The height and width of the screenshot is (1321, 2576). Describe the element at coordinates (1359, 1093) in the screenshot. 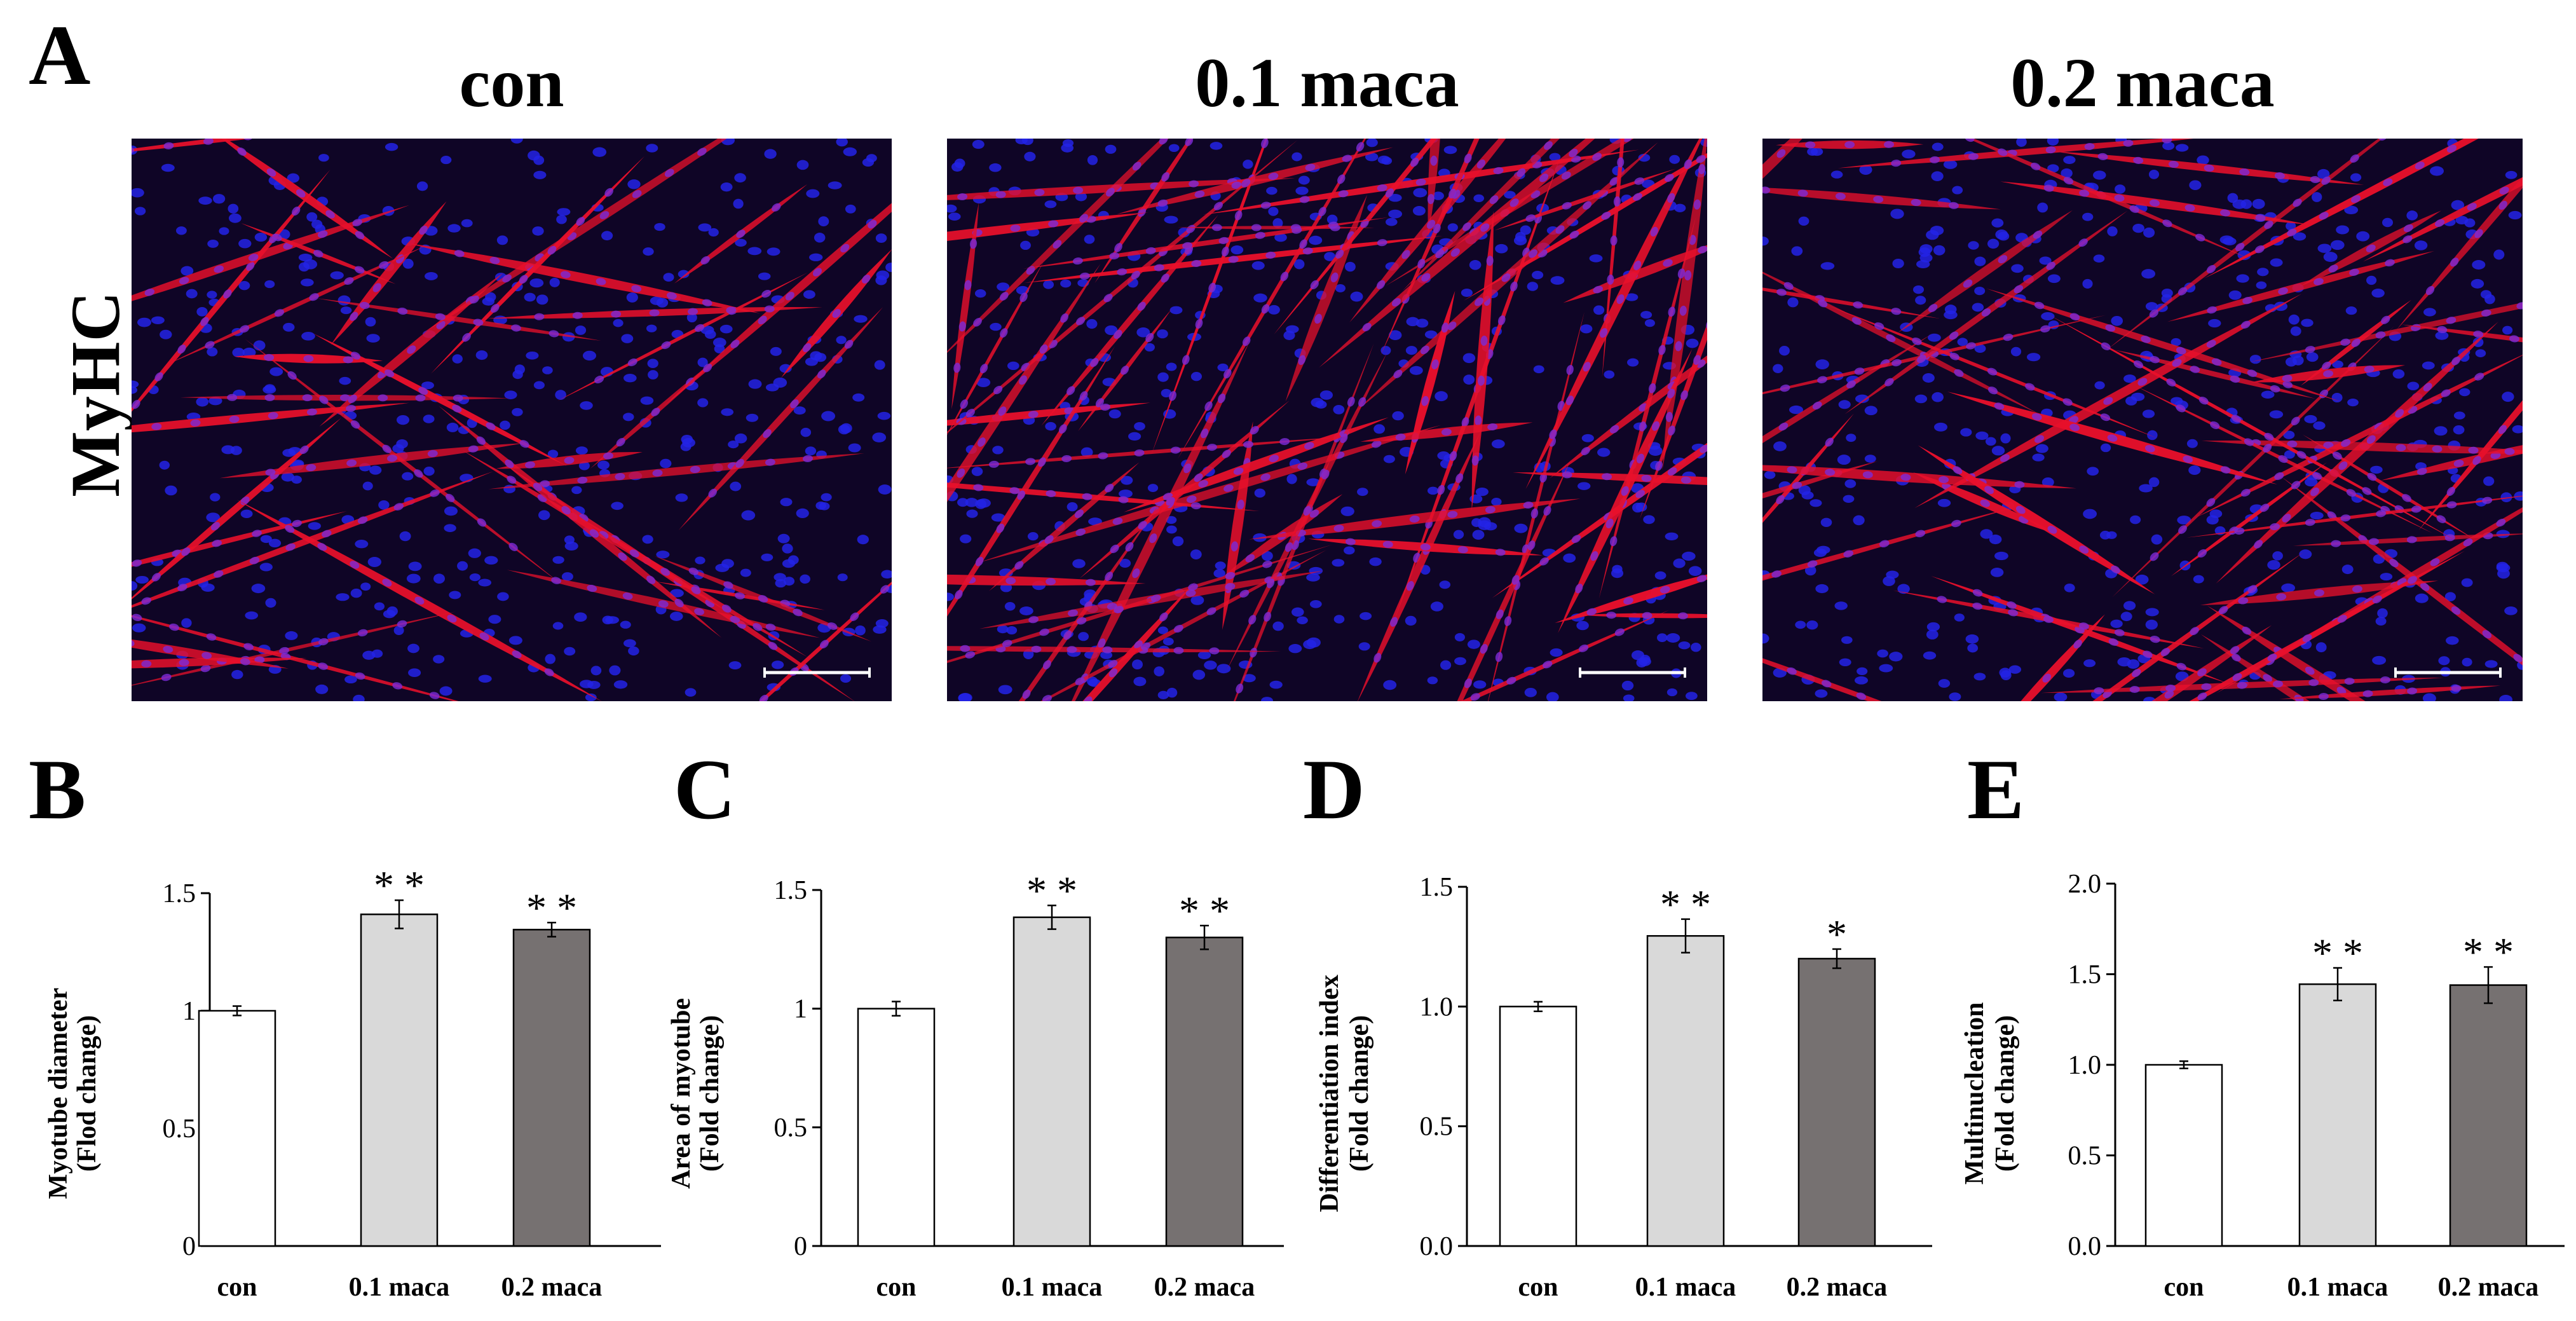

I see `y-axis-label-unit: (Fold change)` at that location.